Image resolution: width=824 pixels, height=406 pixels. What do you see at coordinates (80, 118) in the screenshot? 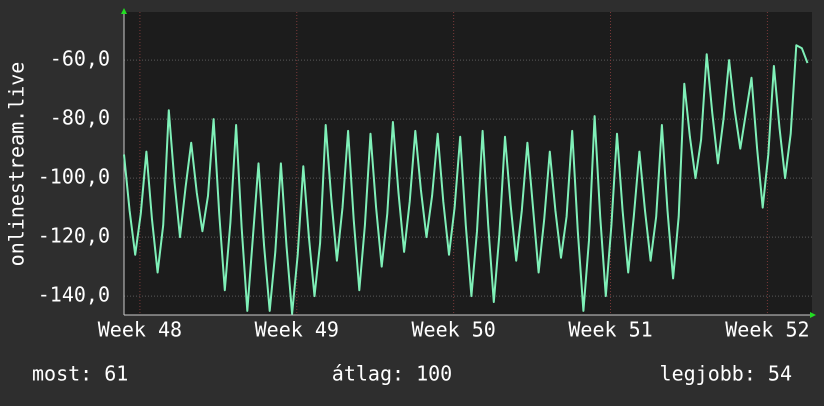
I see `y-tick-label: -80,0` at bounding box center [80, 118].